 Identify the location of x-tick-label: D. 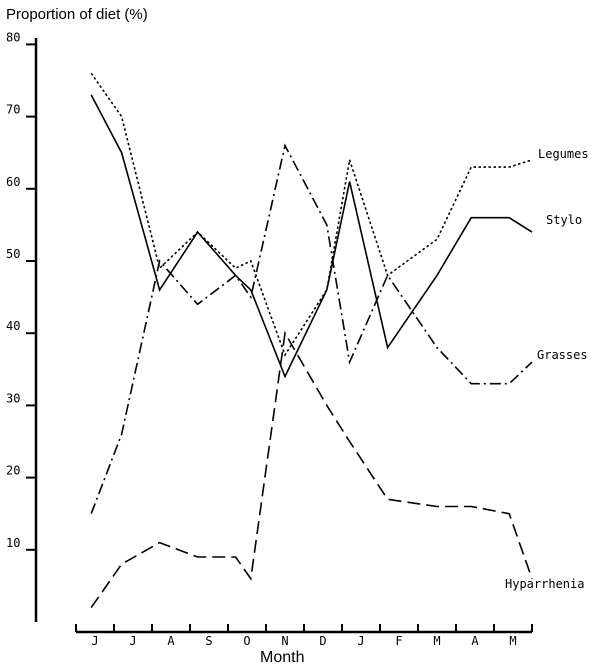
(322, 641).